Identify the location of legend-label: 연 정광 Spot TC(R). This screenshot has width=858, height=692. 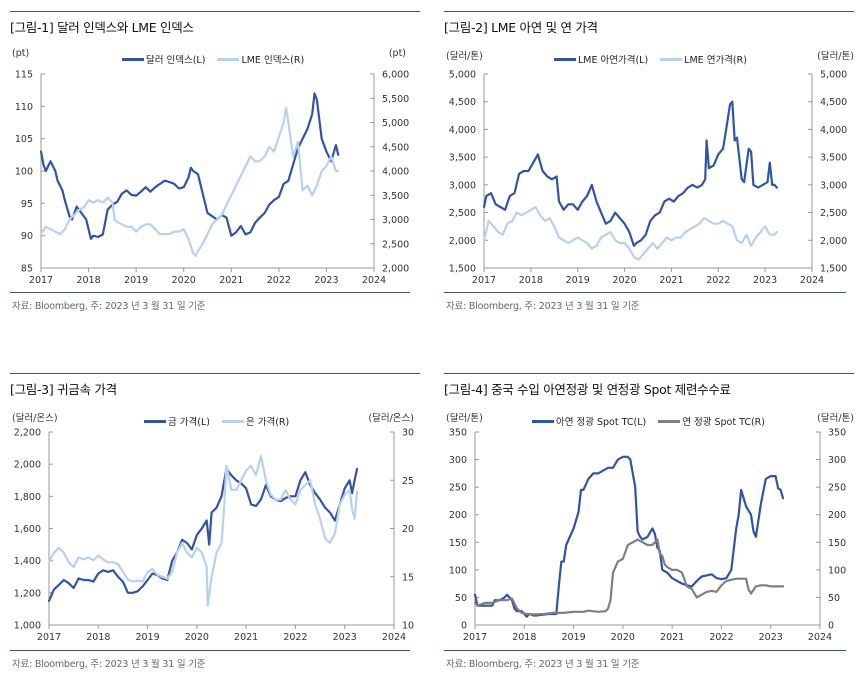
(723, 422).